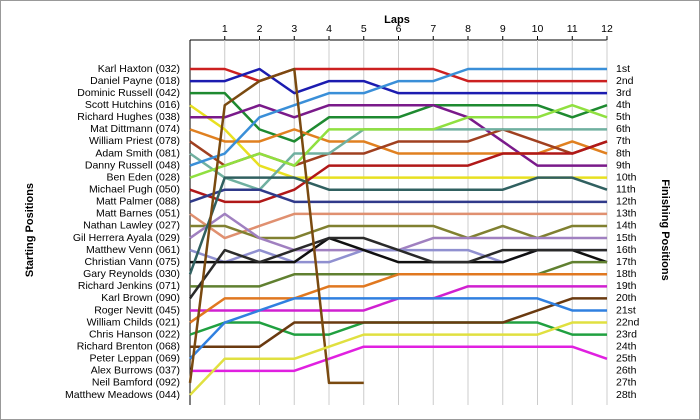  Describe the element at coordinates (135, 129) in the screenshot. I see `driver-label: Mat Dittmann (074)` at that location.